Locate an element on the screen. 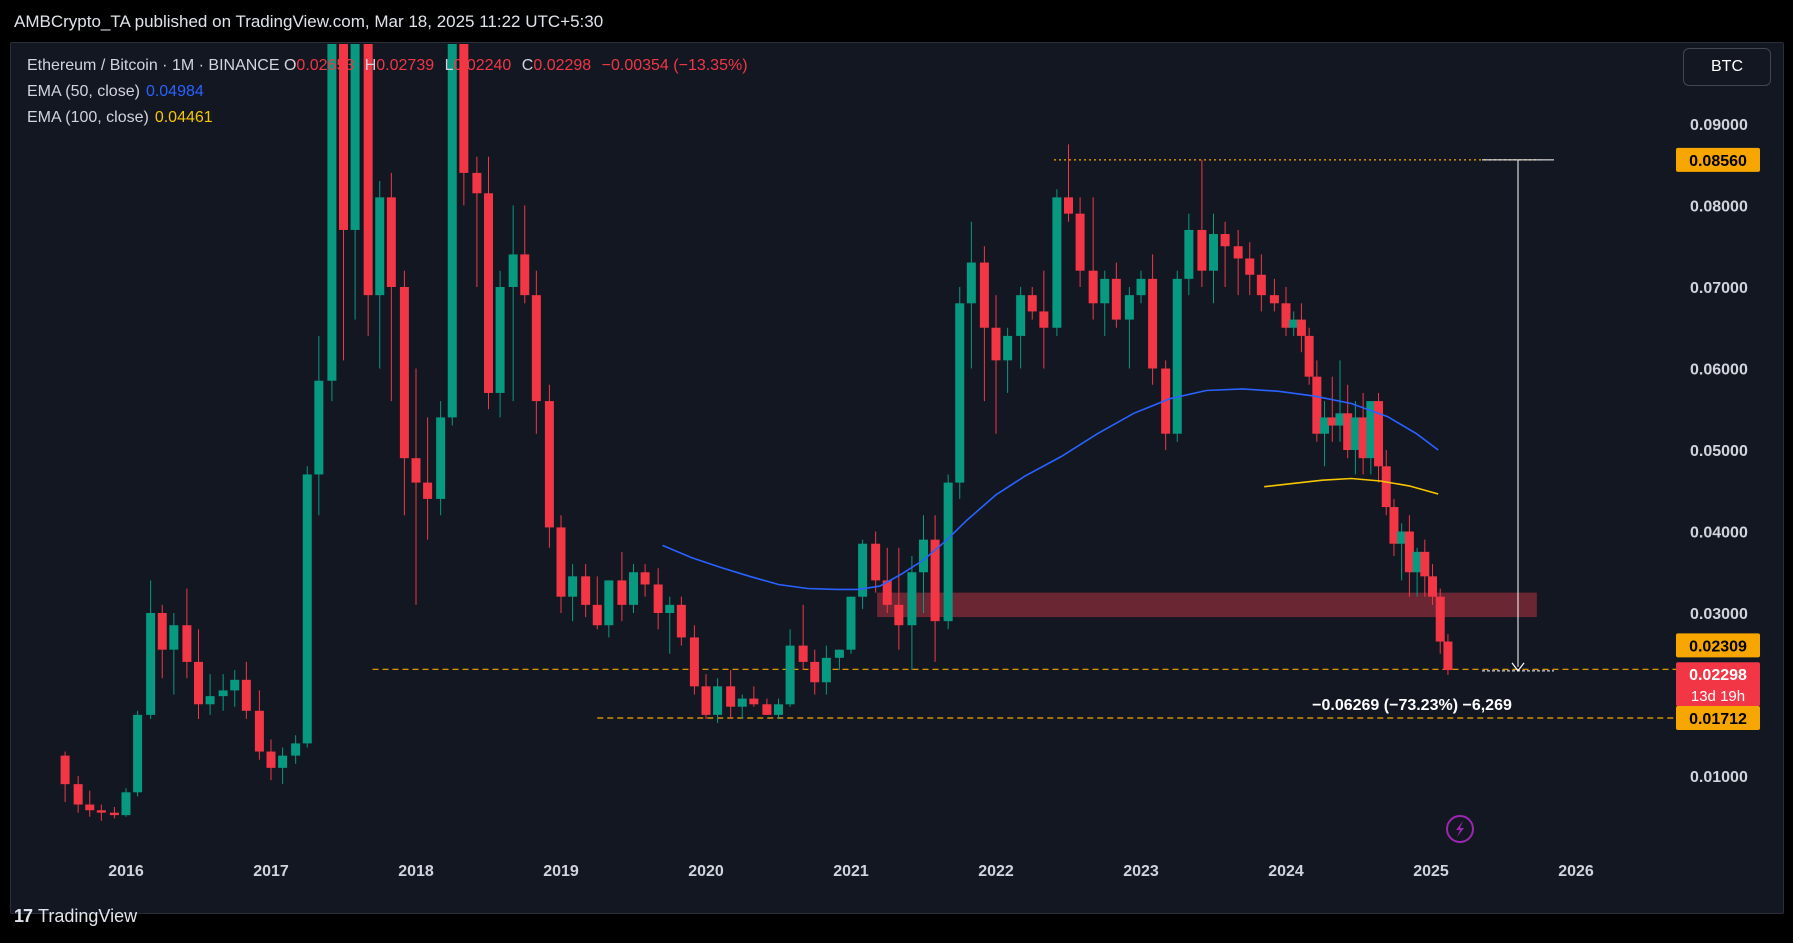 The image size is (1793, 943). ema100-line is located at coordinates (1351, 486).